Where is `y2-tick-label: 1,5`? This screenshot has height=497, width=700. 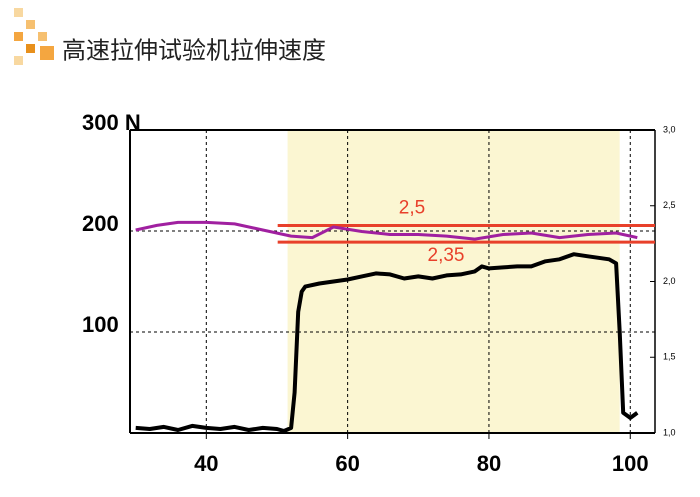 y2-tick-label: 1,5 is located at coordinates (669, 357).